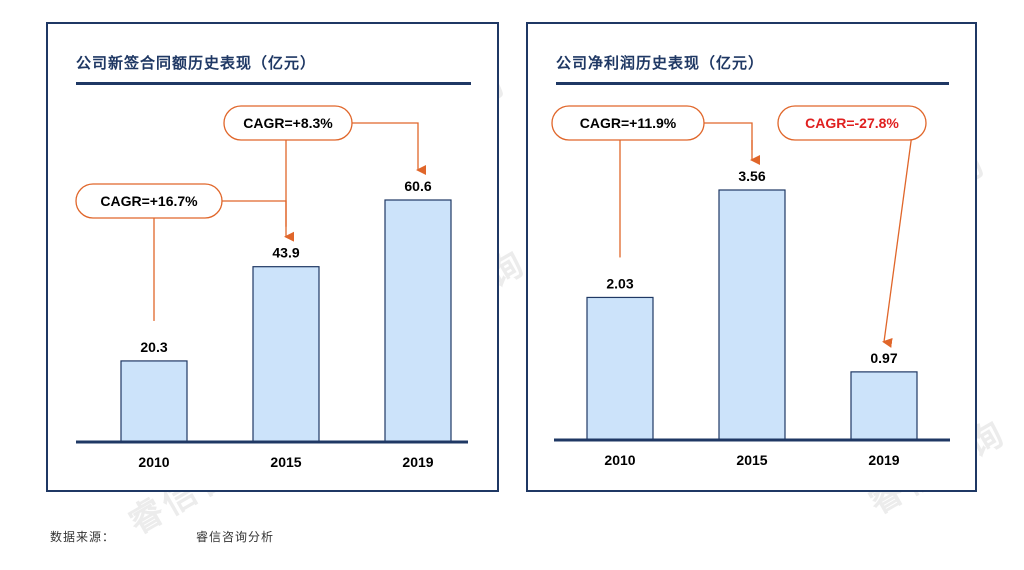 The image size is (1024, 570). I want to click on cagr-label: CAGR=+11.9%, so click(628, 123).